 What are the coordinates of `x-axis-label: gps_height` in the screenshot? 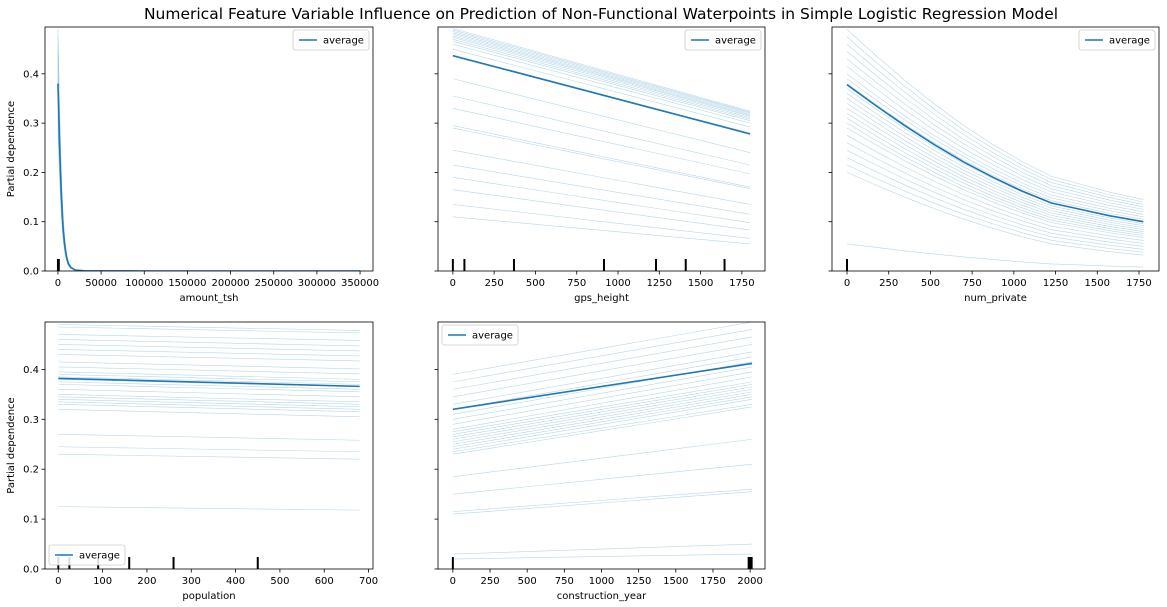 It's located at (601, 298).